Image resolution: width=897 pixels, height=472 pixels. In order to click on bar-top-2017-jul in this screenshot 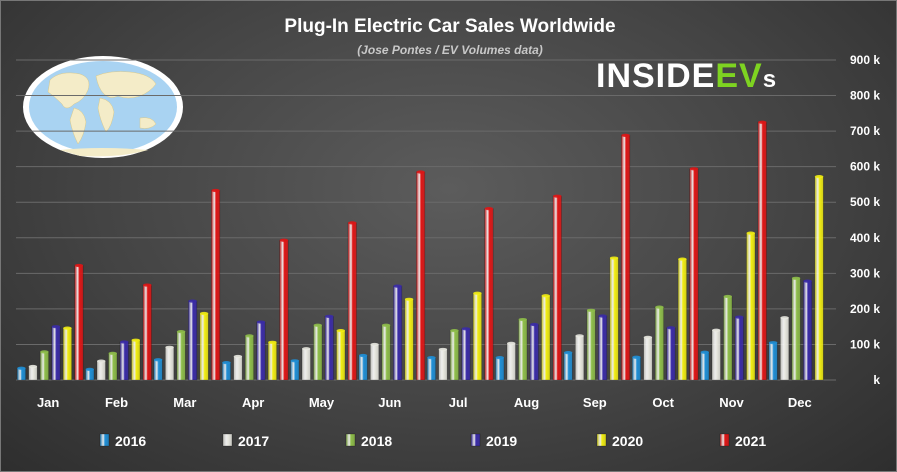, I will do `click(443, 349)`.